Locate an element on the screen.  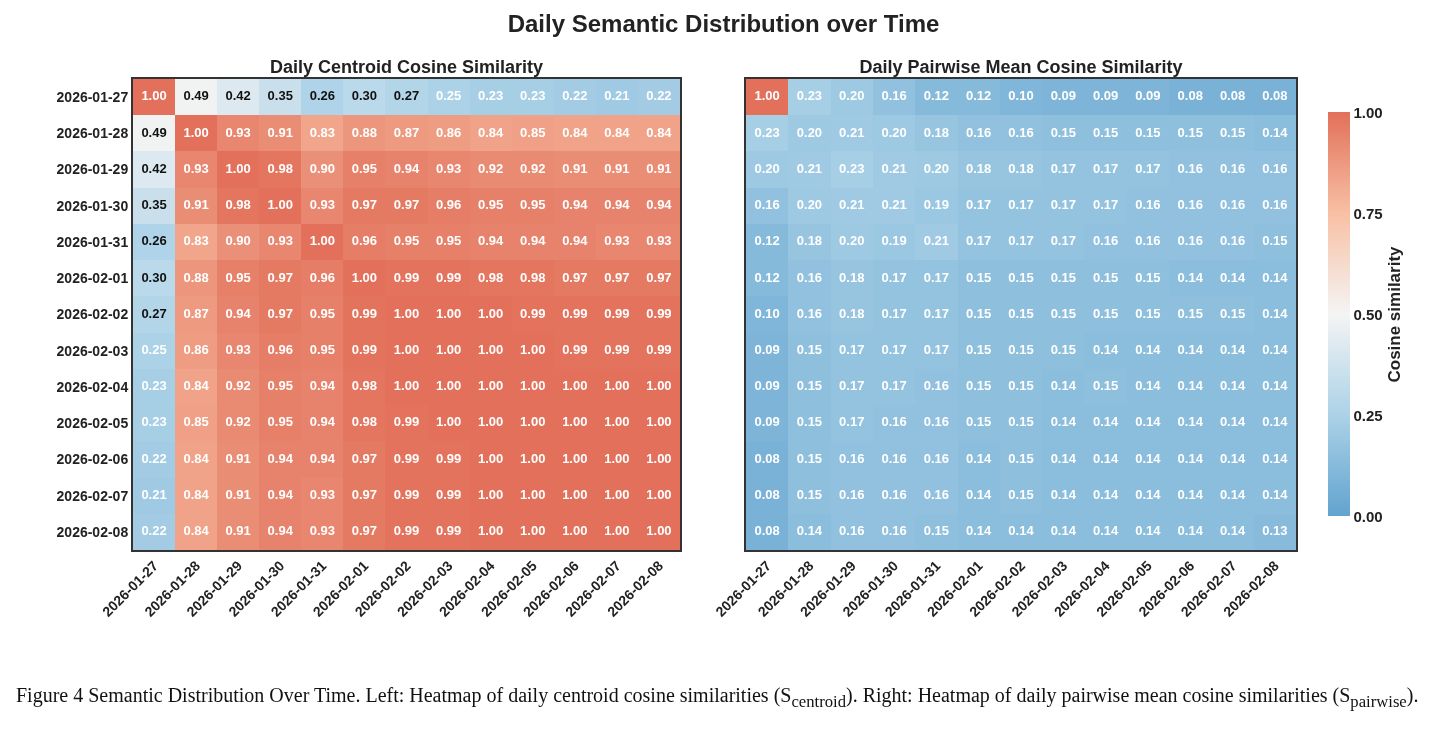
y-tick-label: 2026-01-29 is located at coordinates (92, 169).